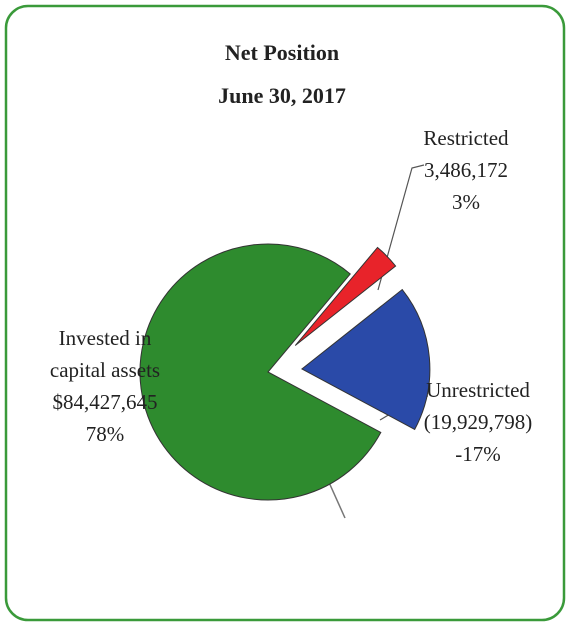  What do you see at coordinates (466, 170) in the screenshot?
I see `value-label: 3,486,172` at bounding box center [466, 170].